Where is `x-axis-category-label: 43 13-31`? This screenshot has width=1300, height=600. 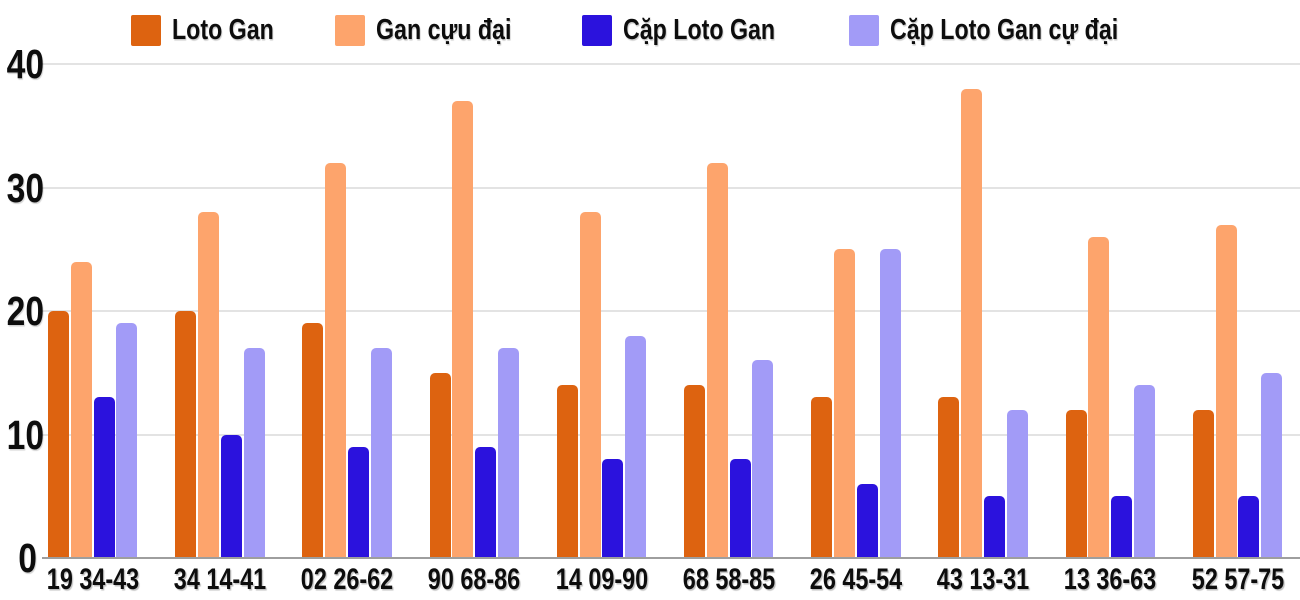
x-axis-category-label: 43 13-31 is located at coordinates (983, 579).